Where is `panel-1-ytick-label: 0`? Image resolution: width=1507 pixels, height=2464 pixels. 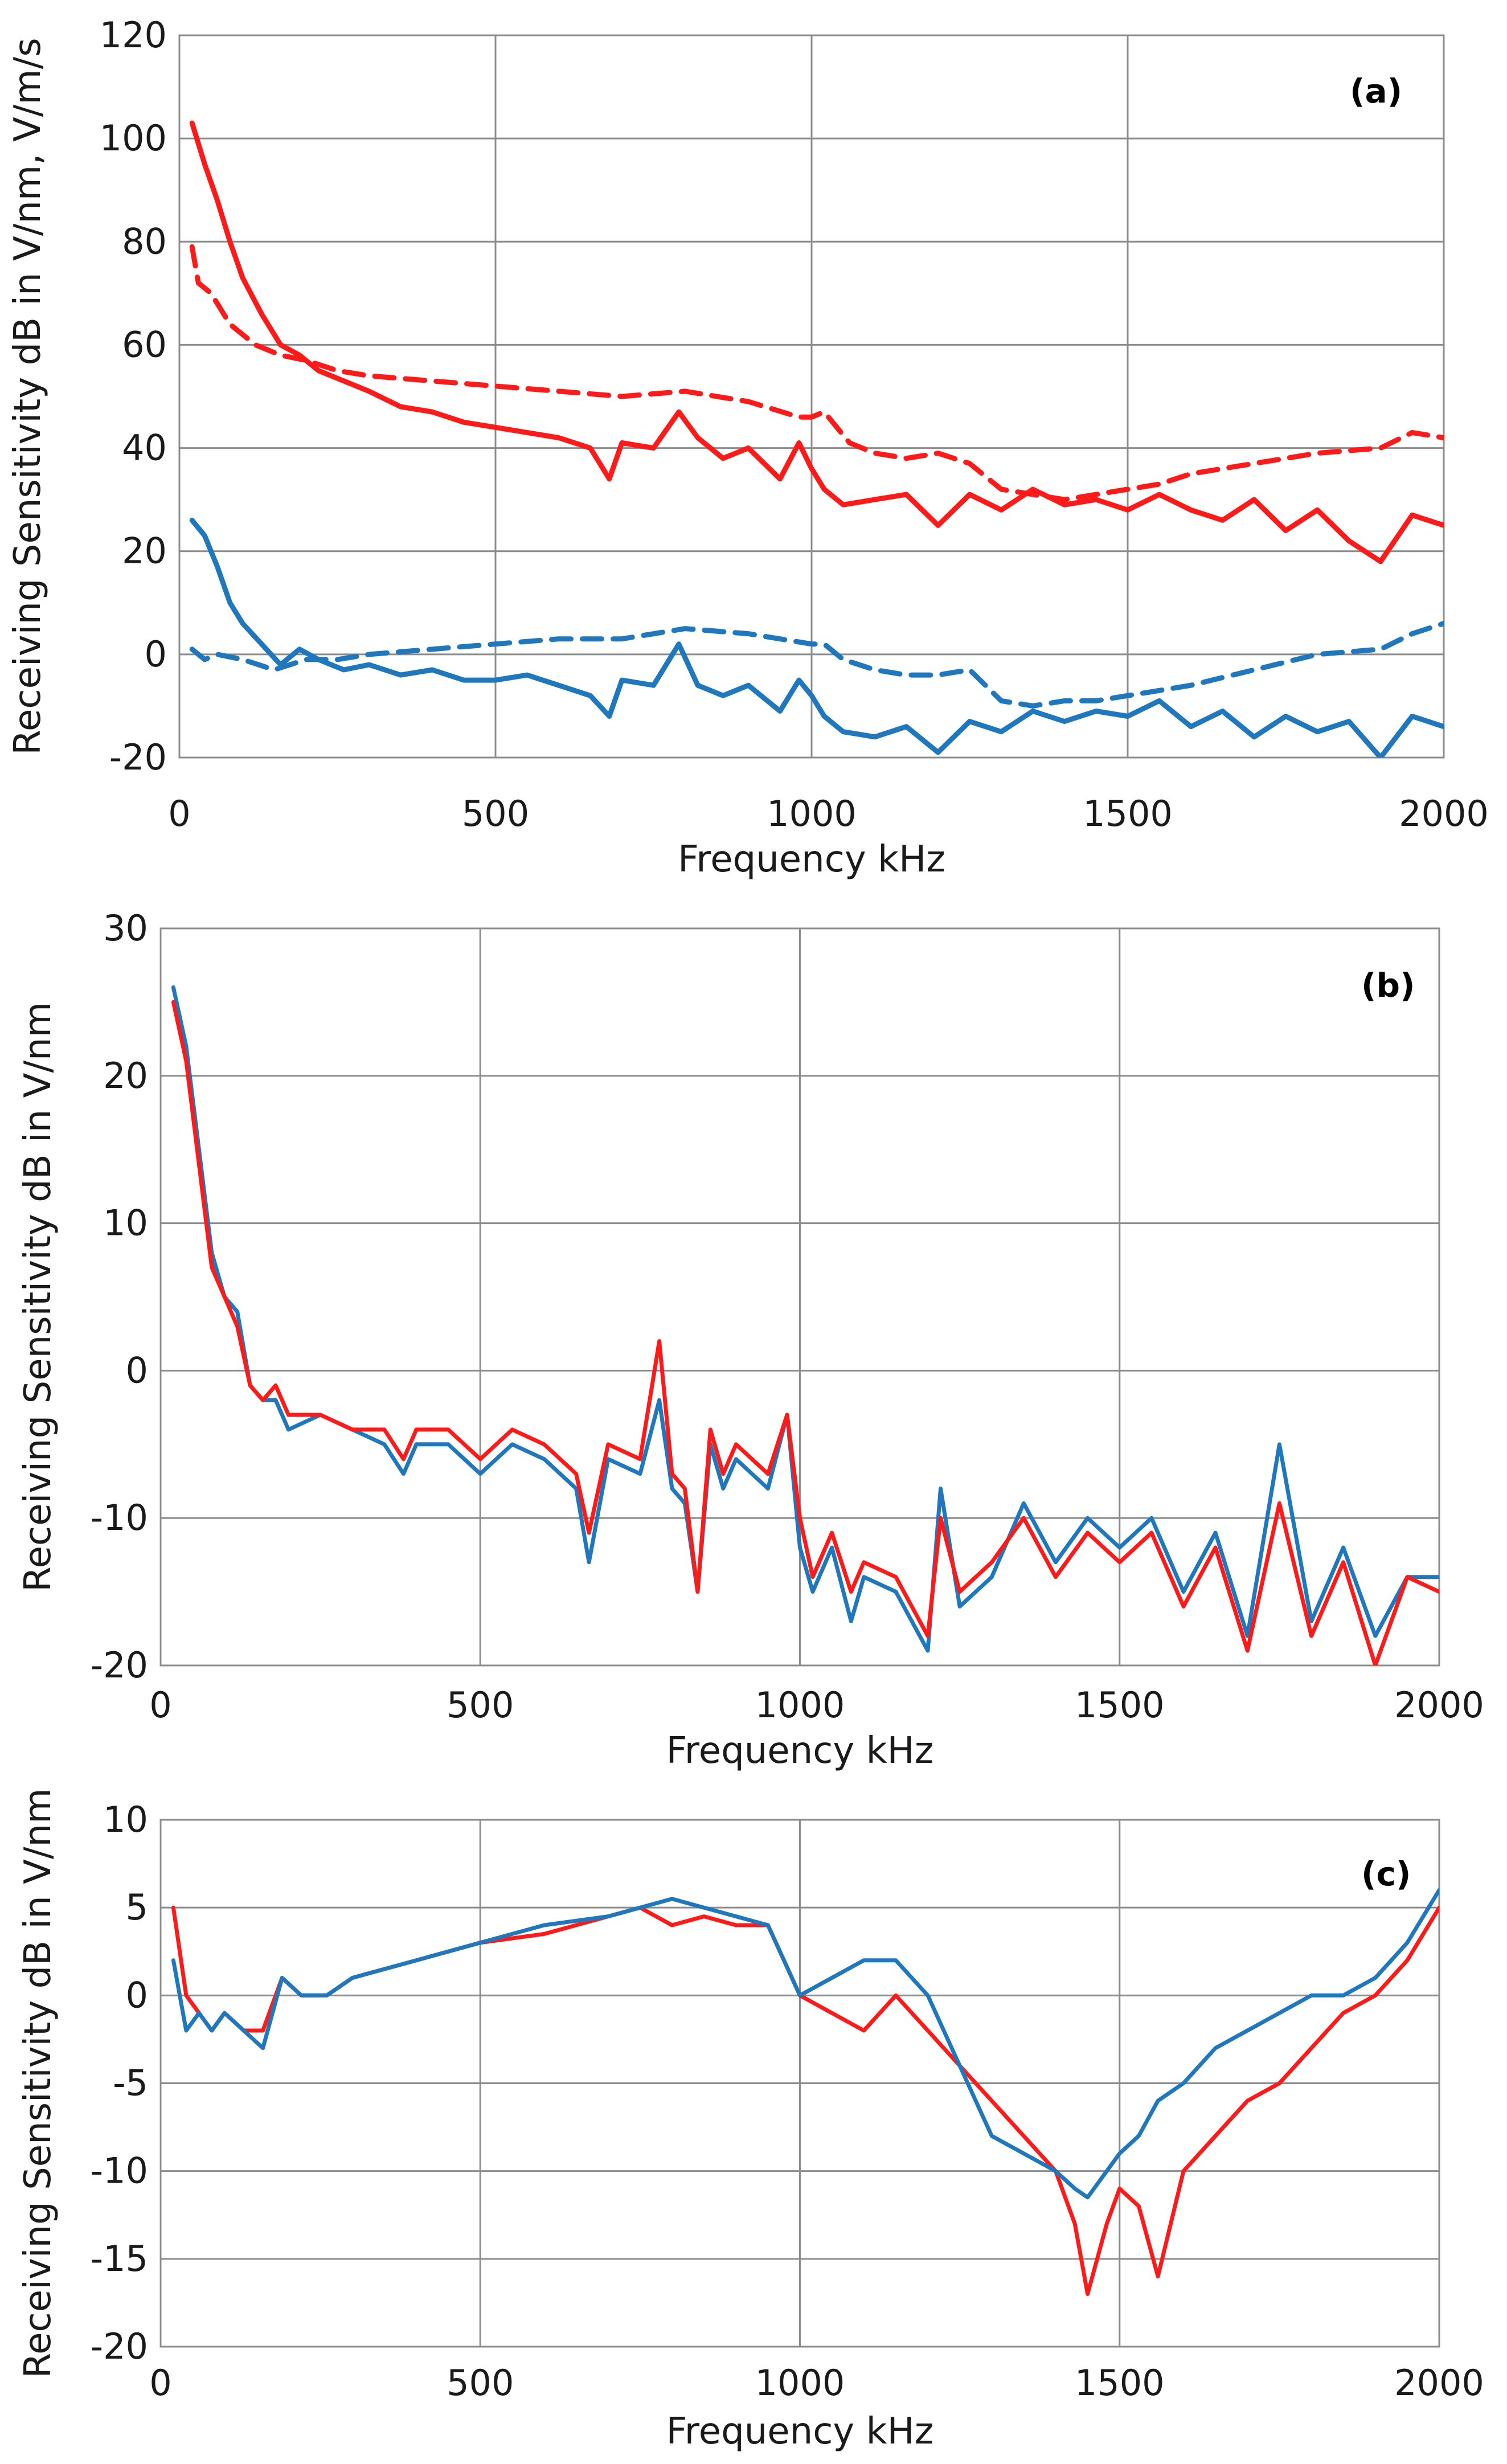 panel-1-ytick-label: 0 is located at coordinates (156, 654).